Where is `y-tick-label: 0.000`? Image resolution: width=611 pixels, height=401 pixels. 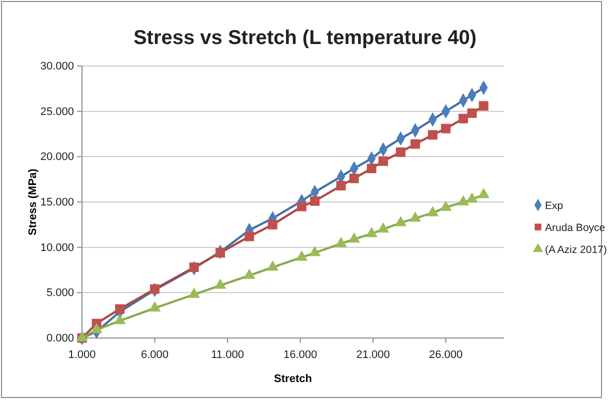 y-tick-label: 0.000 is located at coordinates (60, 338).